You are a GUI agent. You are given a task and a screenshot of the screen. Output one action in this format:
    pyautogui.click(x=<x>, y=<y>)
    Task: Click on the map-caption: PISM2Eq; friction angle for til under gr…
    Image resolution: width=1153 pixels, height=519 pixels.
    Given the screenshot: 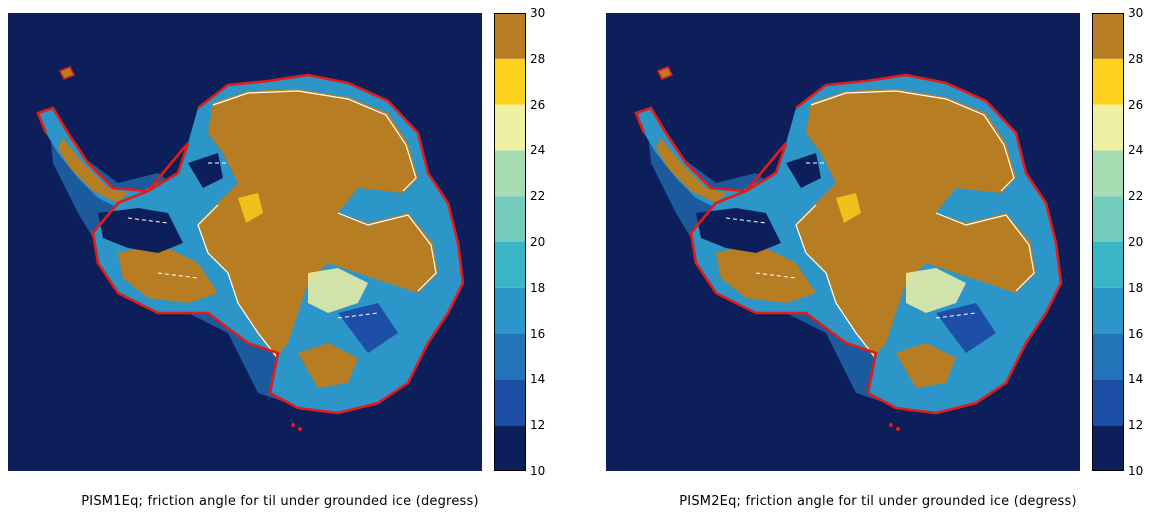 What is the action you would take?
    pyautogui.click(x=878, y=501)
    